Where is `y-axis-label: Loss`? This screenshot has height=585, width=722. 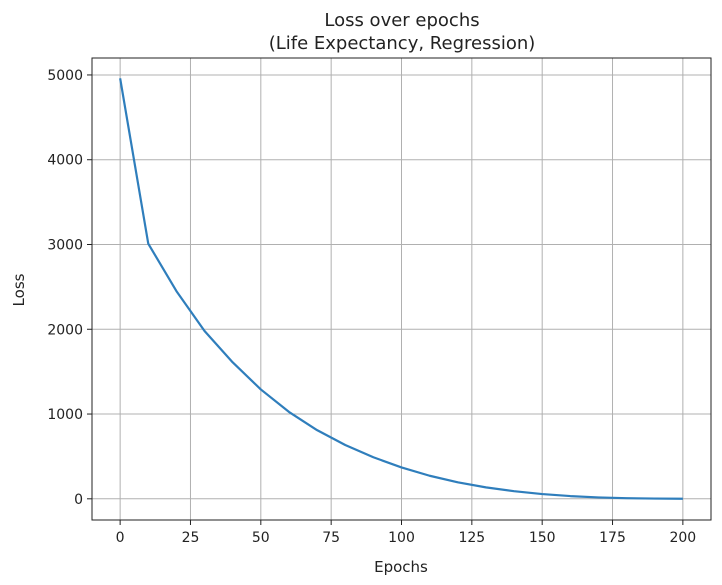 y-axis-label: Loss is located at coordinates (19, 289).